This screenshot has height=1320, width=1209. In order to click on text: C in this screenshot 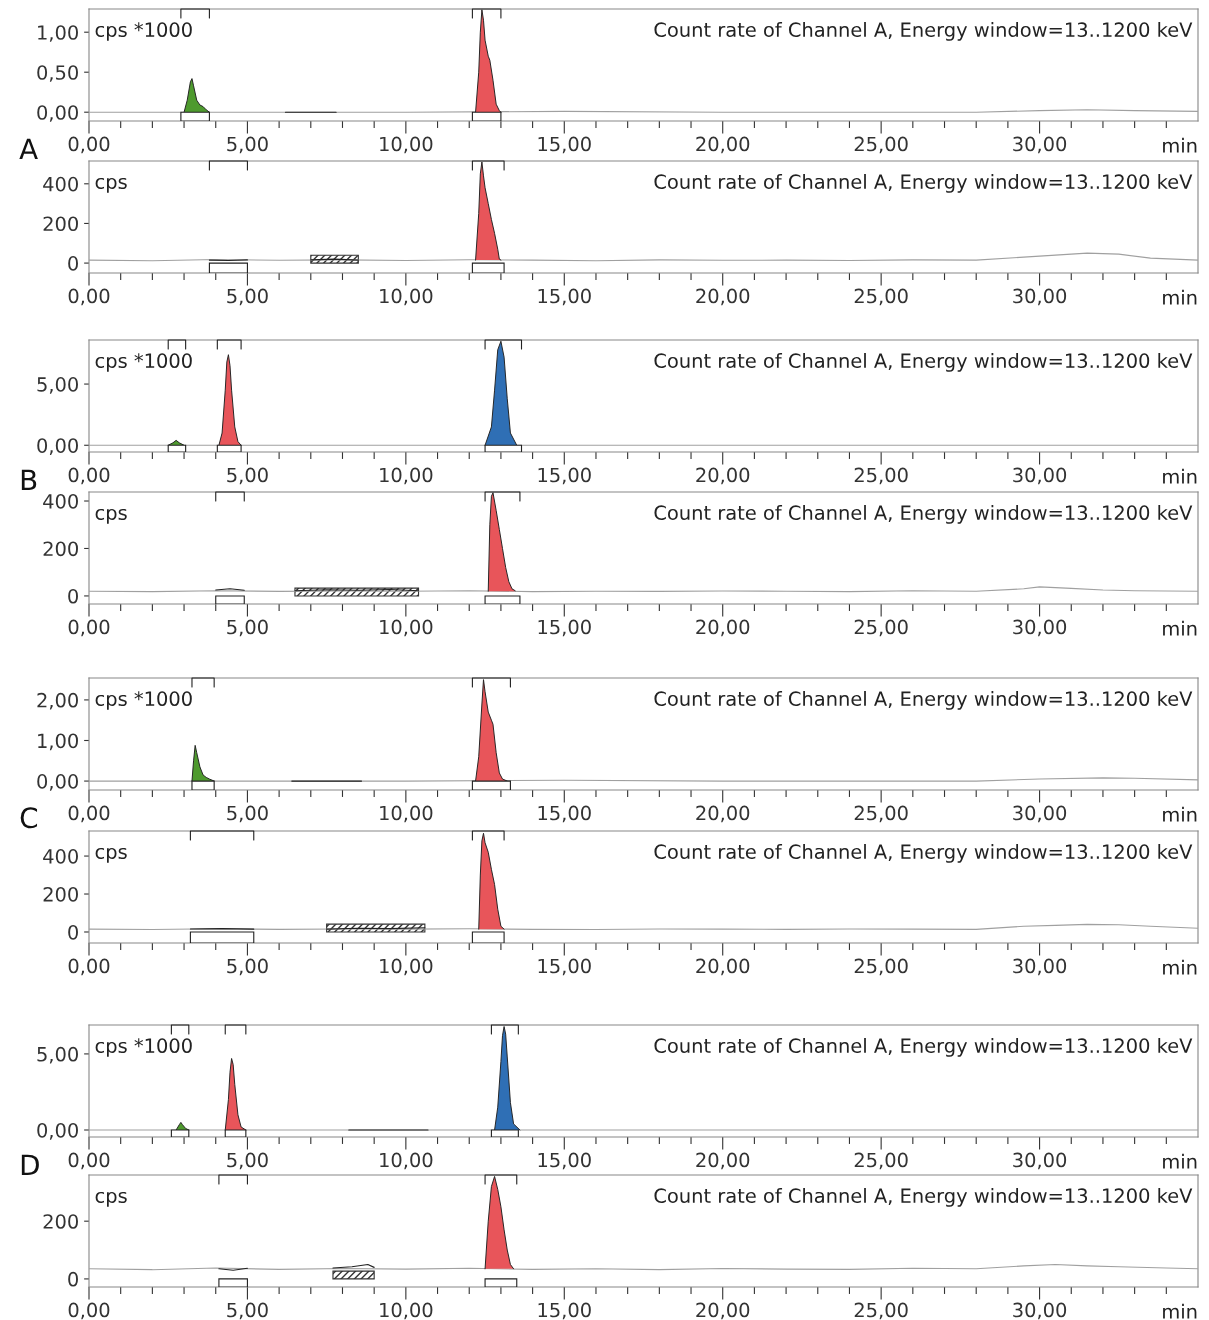, I will do `click(29, 818)`.